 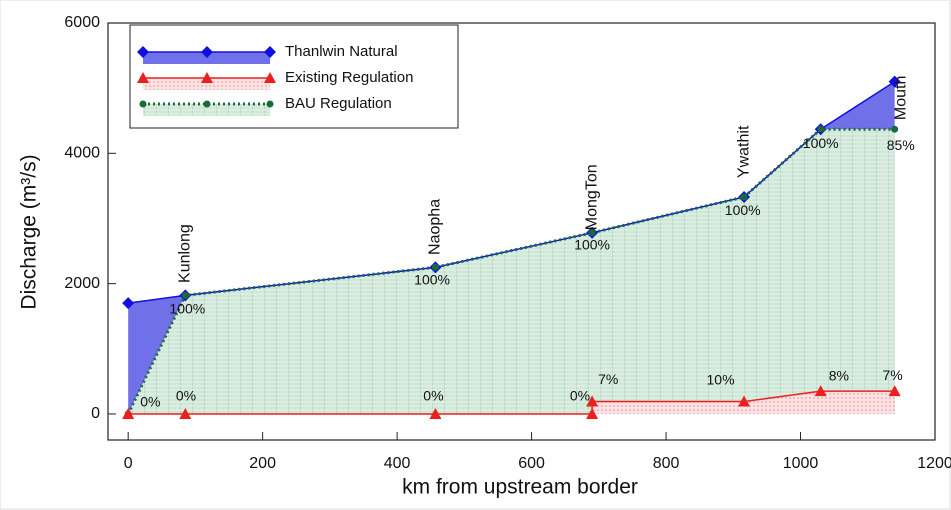 I want to click on y-tick-label: 4000, so click(x=82, y=153).